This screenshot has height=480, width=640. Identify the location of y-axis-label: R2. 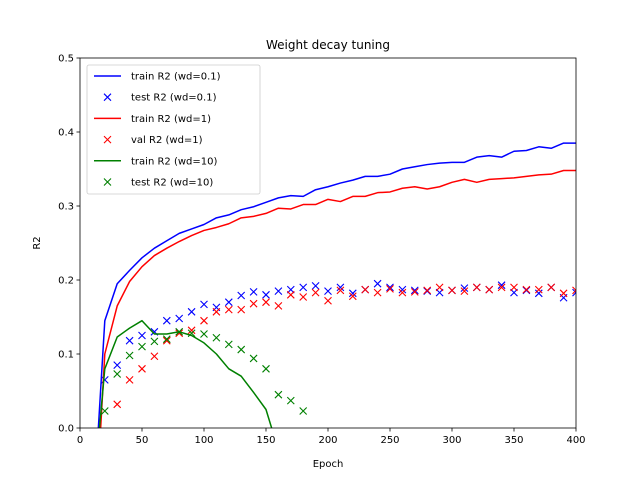
(37, 242).